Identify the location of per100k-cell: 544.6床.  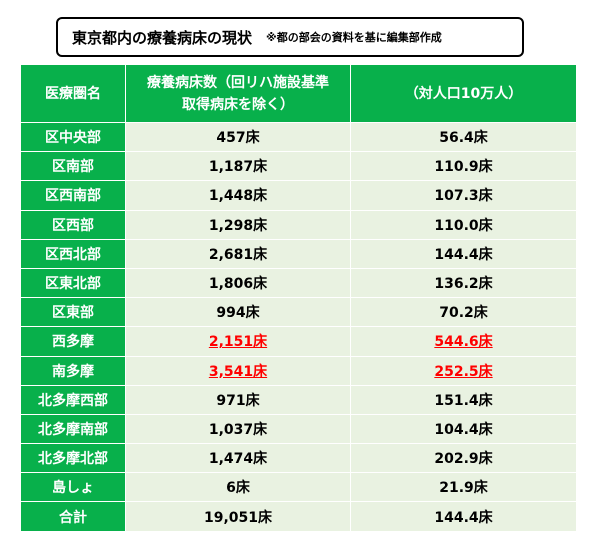
(463, 341).